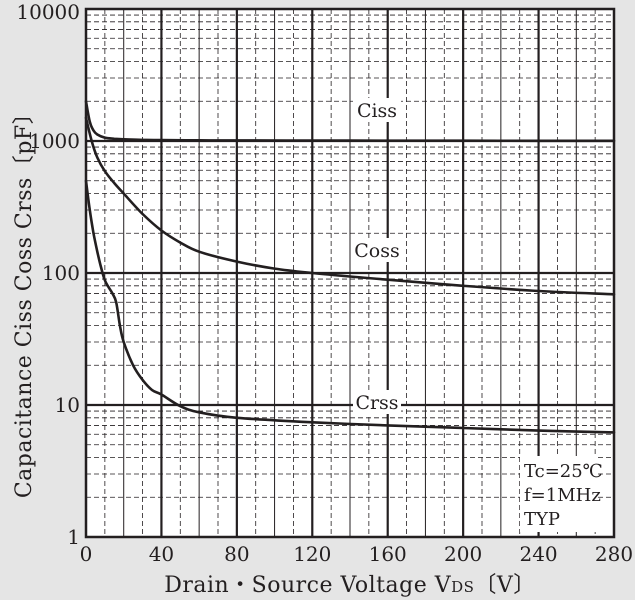 Image resolution: width=635 pixels, height=600 pixels. What do you see at coordinates (388, 554) in the screenshot?
I see `x-tick-label: 160` at bounding box center [388, 554].